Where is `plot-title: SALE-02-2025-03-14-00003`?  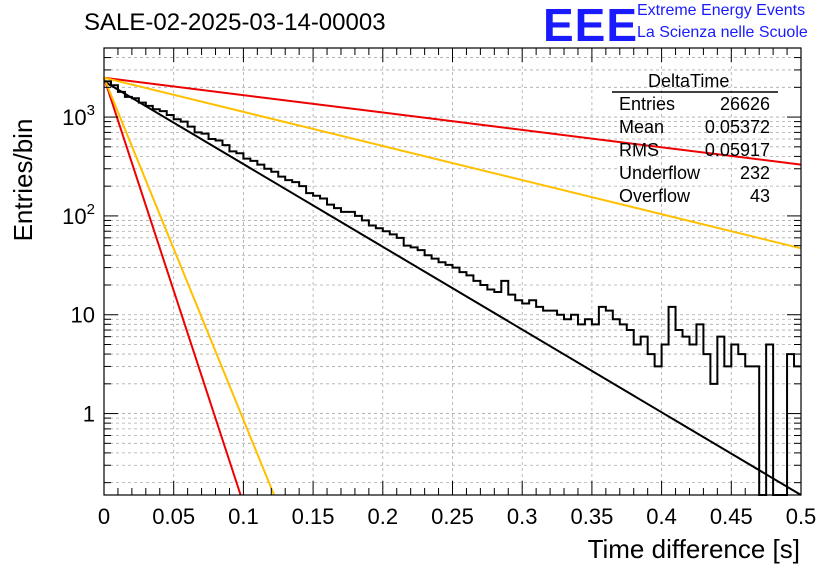
plot-title: SALE-02-2025-03-14-00003 is located at coordinates (235, 22).